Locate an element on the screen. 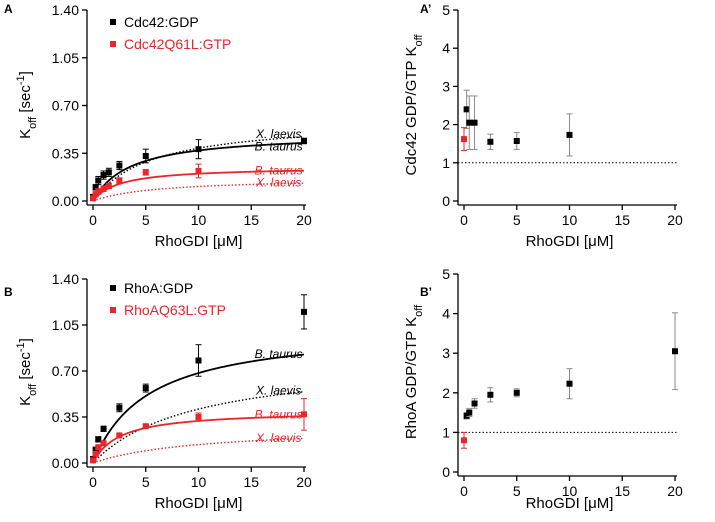  legend-label: RhoA:GDP is located at coordinates (158, 288).